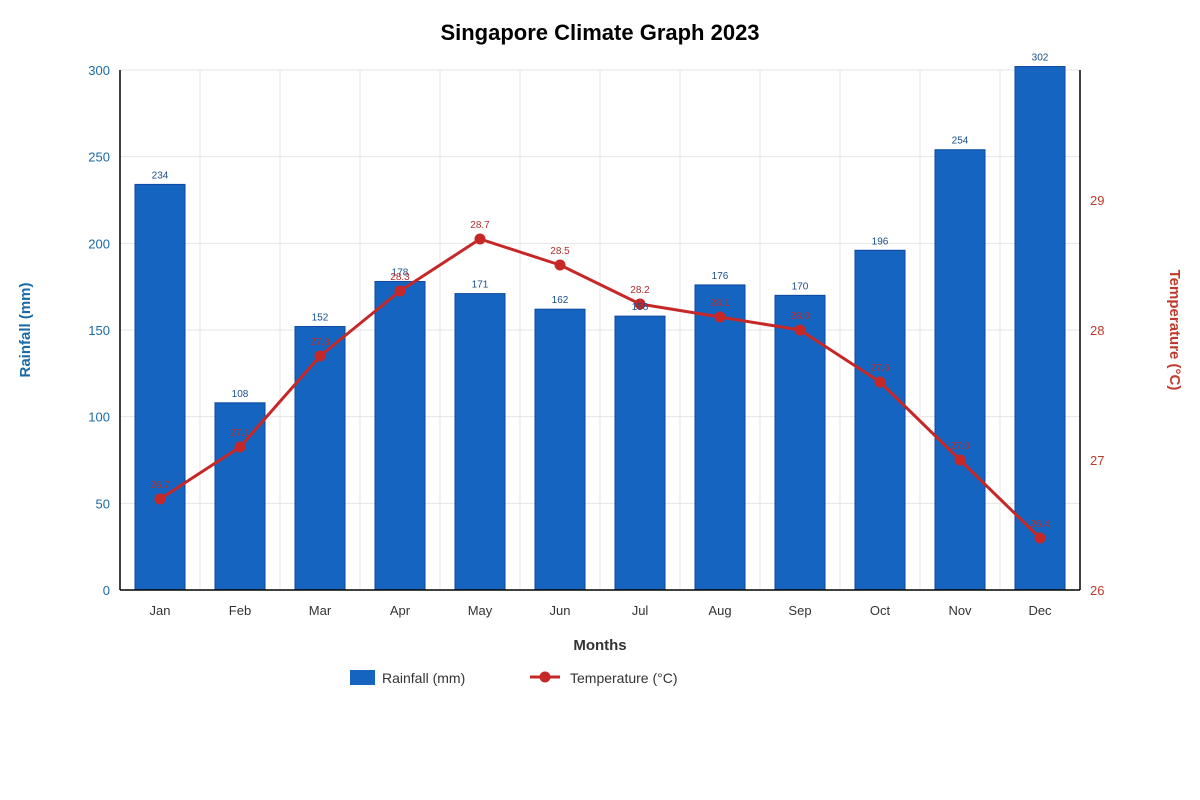 This screenshot has height=800, width=1200. I want to click on x-tick-label: Sep, so click(799, 610).